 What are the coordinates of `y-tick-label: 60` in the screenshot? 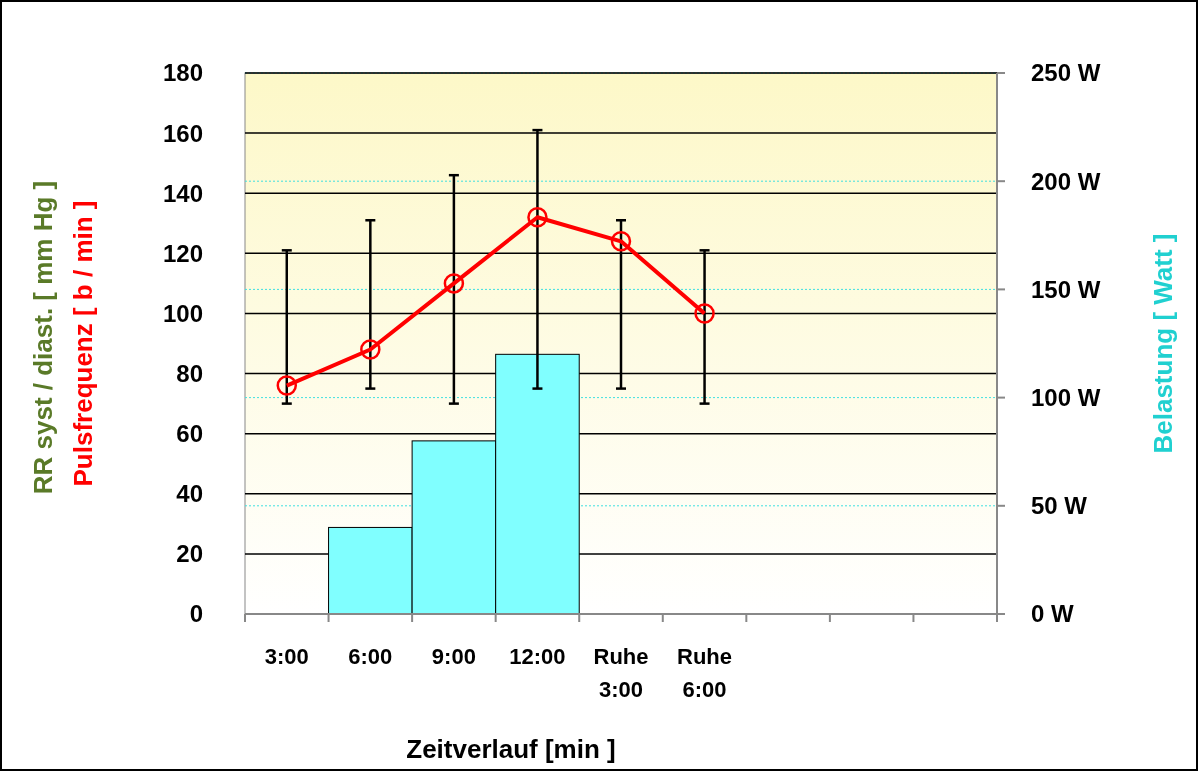 It's located at (189, 434).